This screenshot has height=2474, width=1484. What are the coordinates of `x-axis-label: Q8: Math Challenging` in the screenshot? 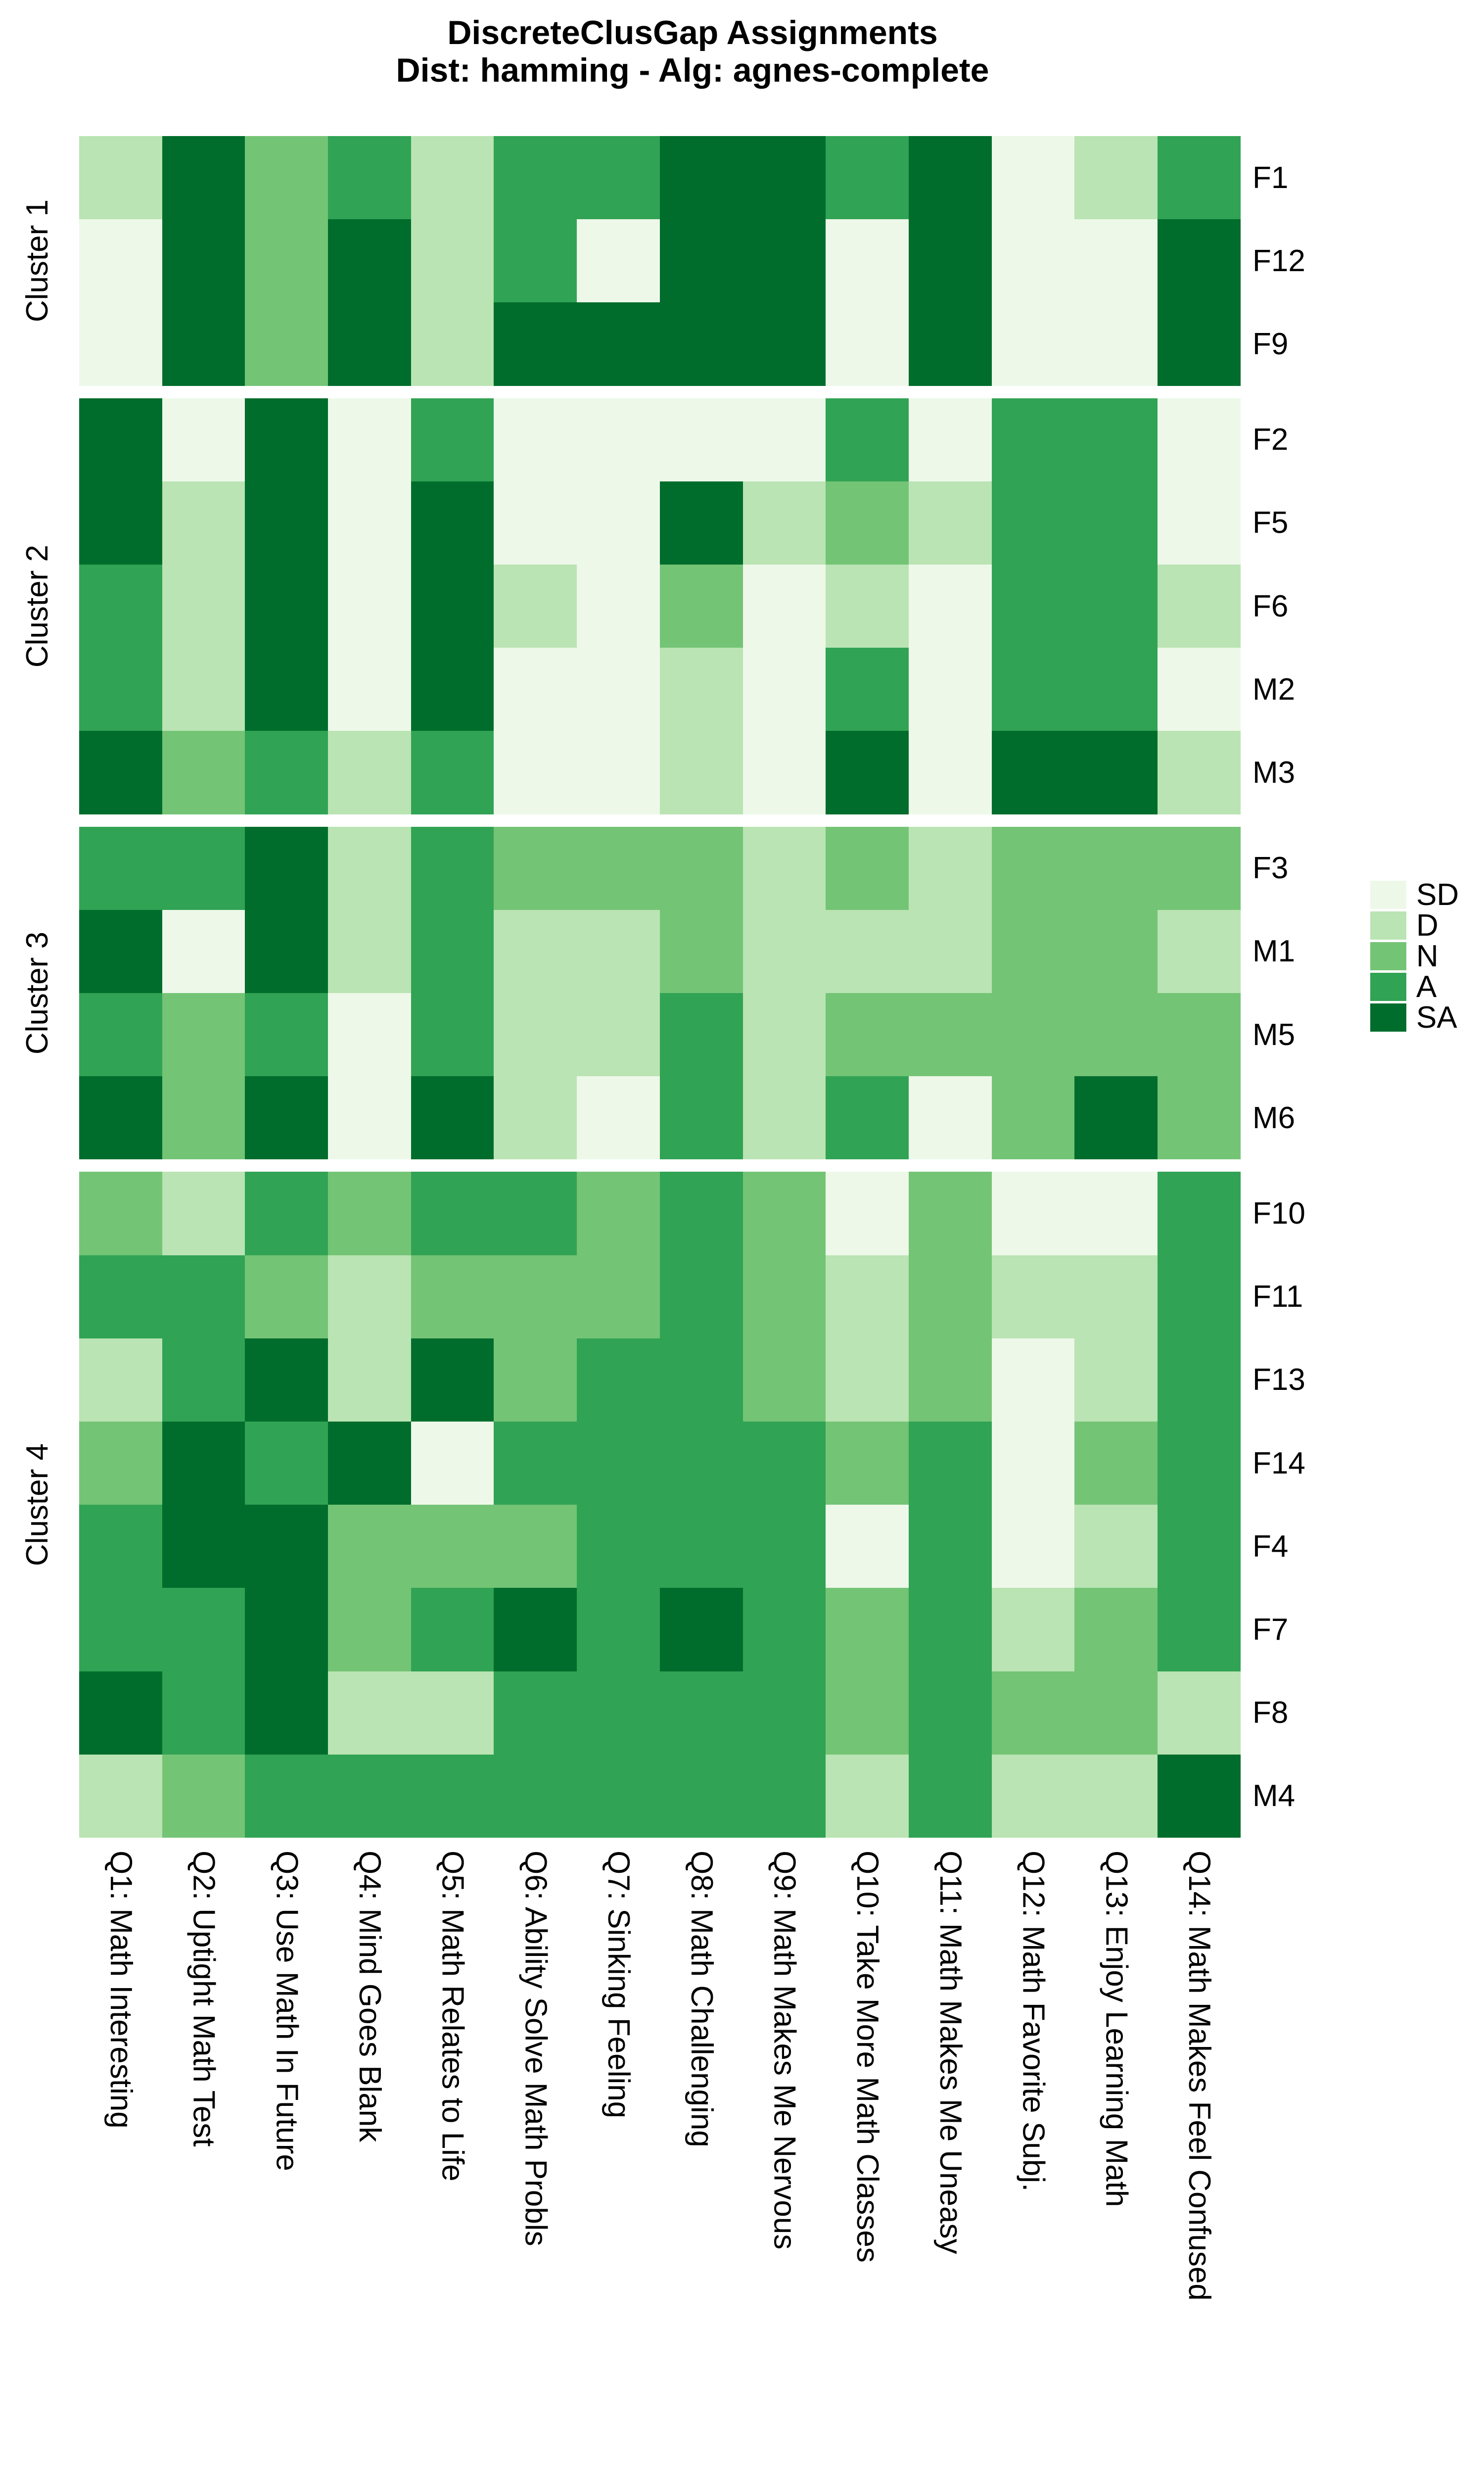 It's located at (701, 1999).